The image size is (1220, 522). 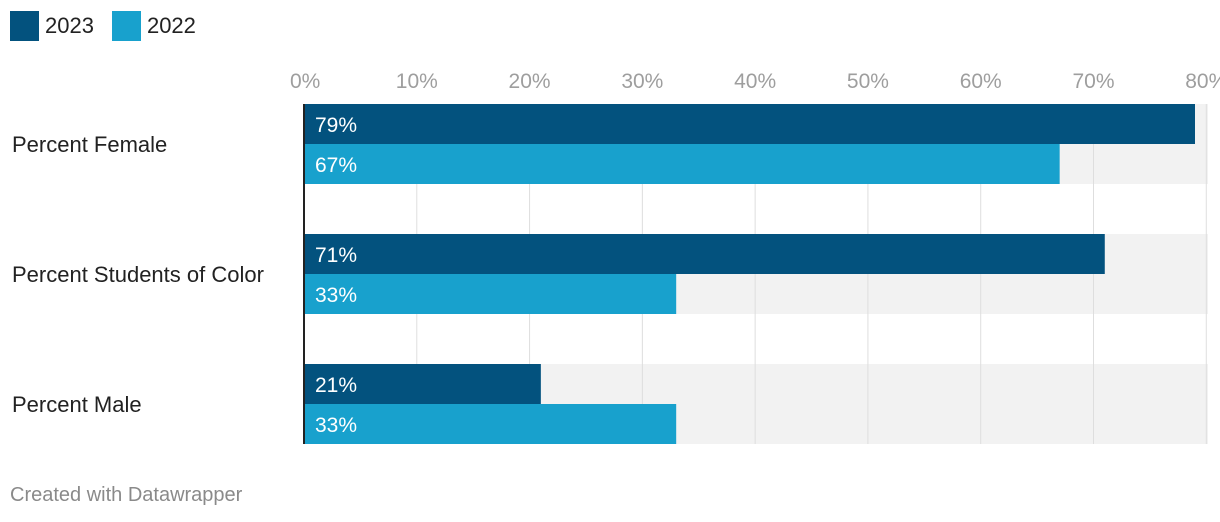 I want to click on legend-label-2023: 2023, so click(x=69, y=25).